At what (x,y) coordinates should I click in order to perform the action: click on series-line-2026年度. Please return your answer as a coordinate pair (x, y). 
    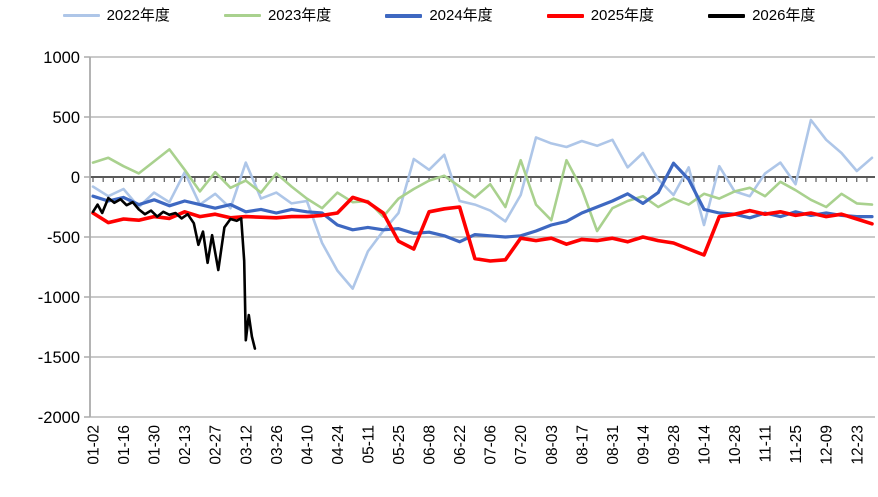
    Looking at the image, I should click on (174, 273).